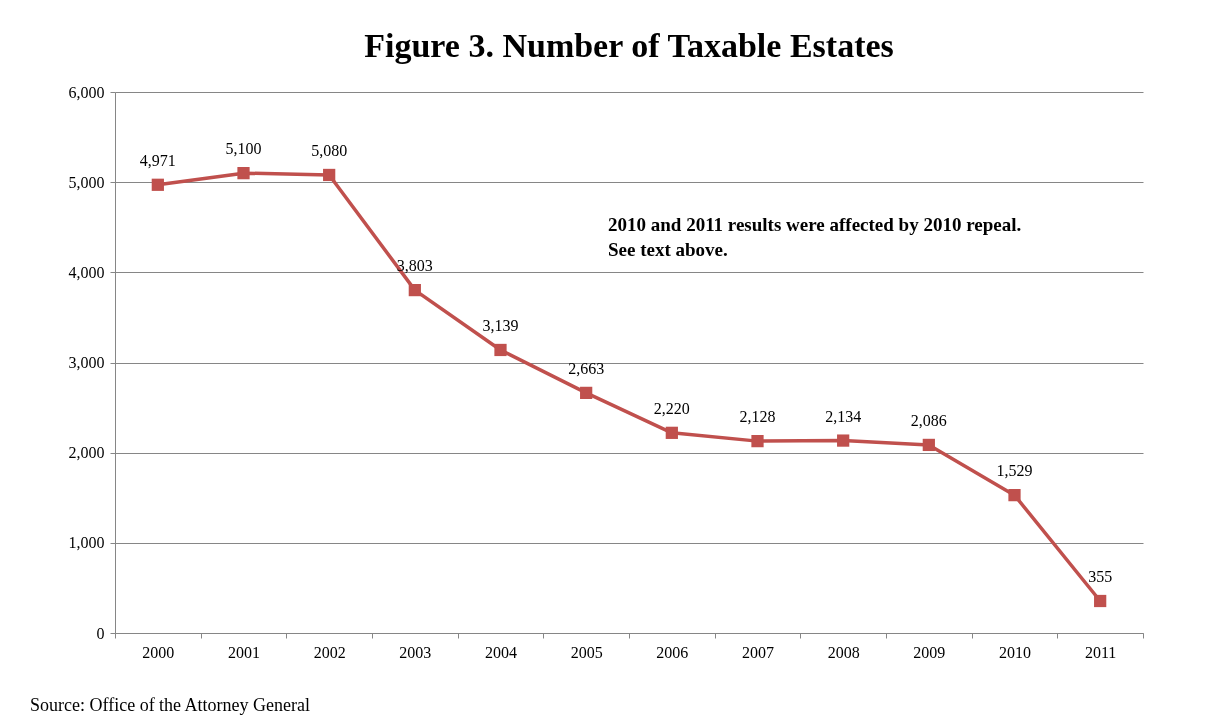 This screenshot has width=1212, height=727. Describe the element at coordinates (929, 652) in the screenshot. I see `x-tick-label: 2009` at that location.